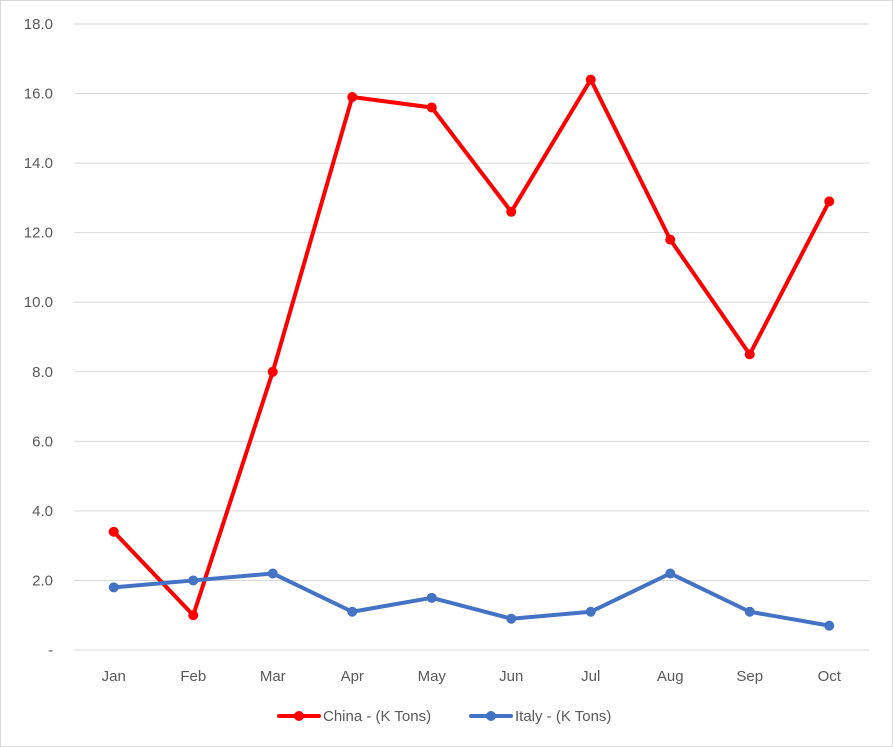 The image size is (893, 747). Describe the element at coordinates (38, 337) in the screenshot. I see `y-axis-ticks: - 2.0 4.0 6.0 8.0 10.0 12.0 14.0 16.0 18.0` at that location.